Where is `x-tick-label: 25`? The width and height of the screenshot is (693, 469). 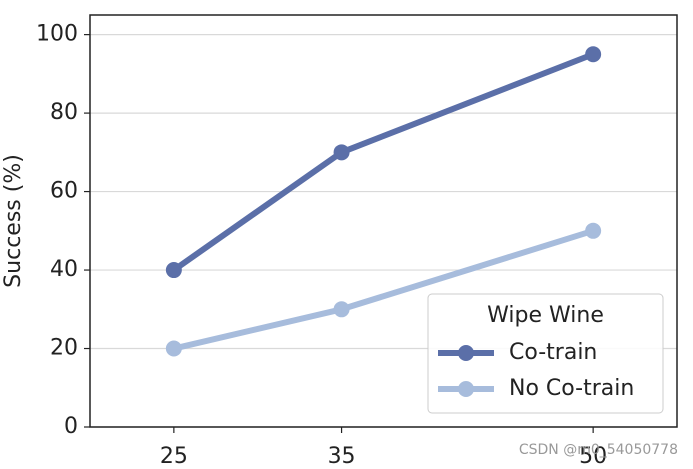 x-tick-label: 25 is located at coordinates (174, 456).